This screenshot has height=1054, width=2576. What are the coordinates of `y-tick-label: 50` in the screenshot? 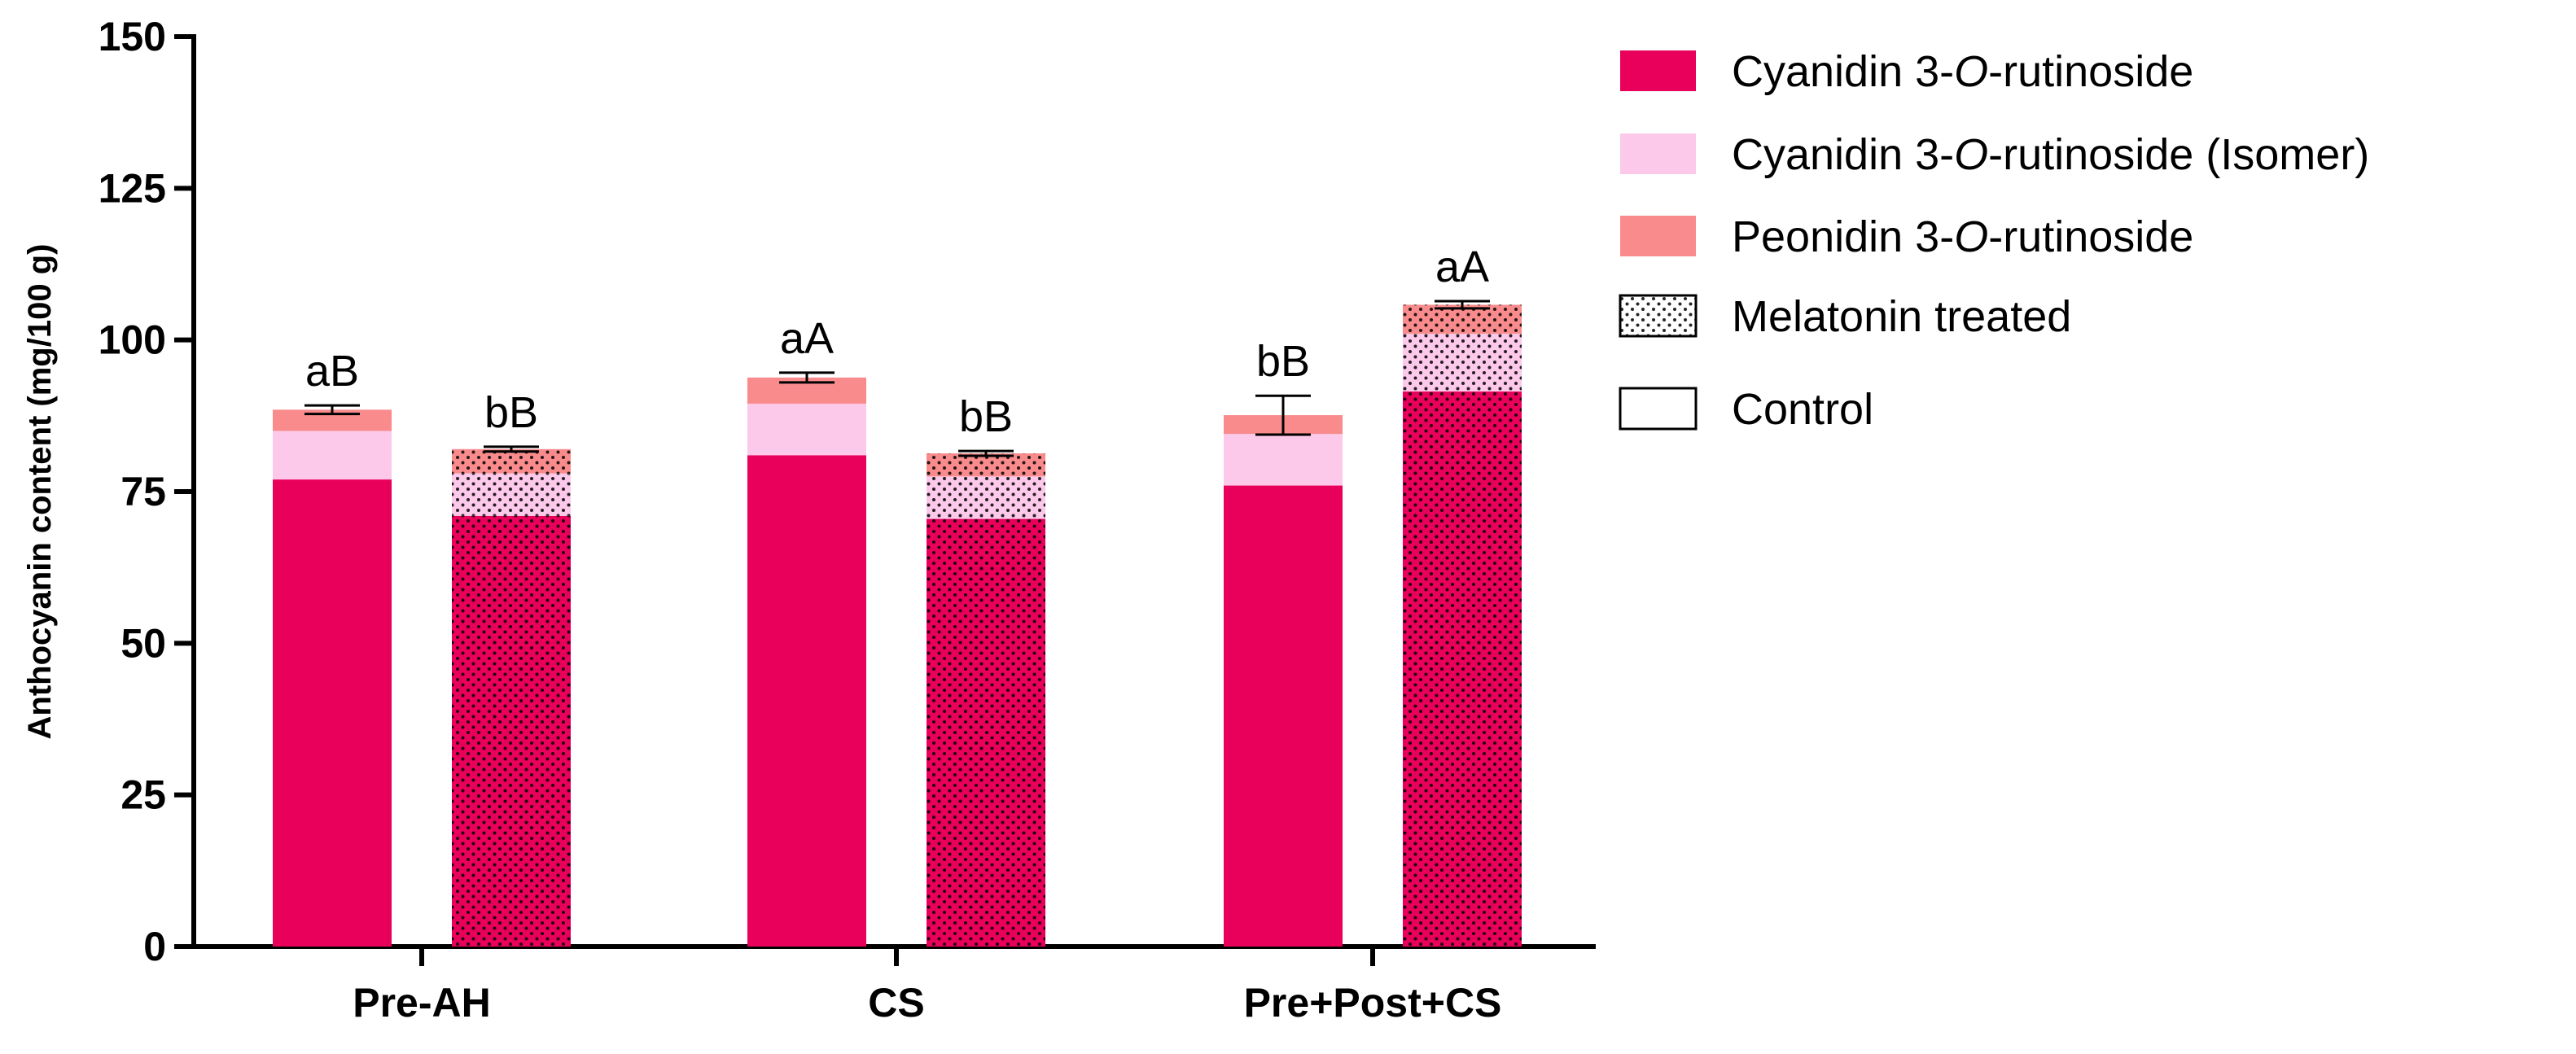 It's located at (143, 643).